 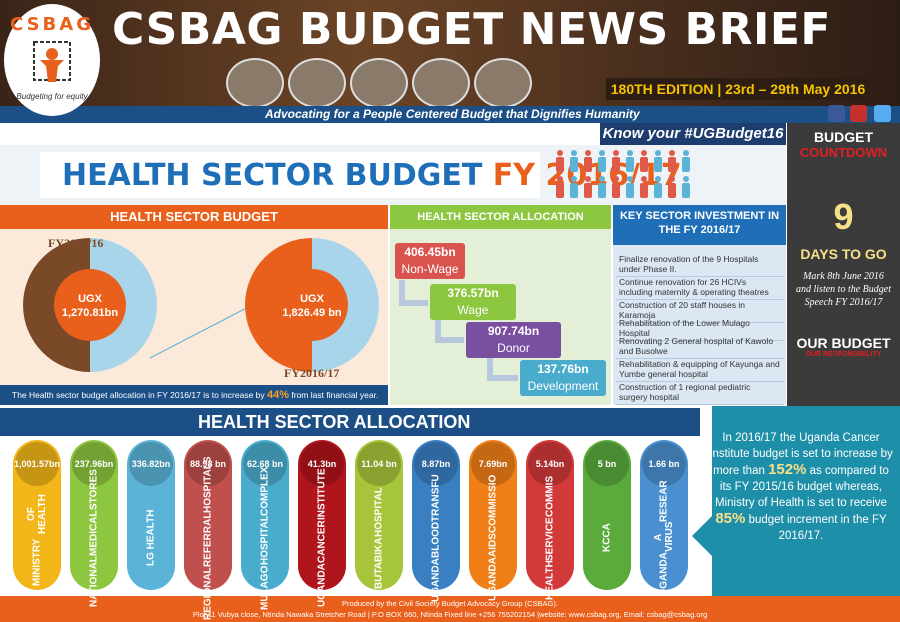 What do you see at coordinates (513, 331) in the screenshot?
I see `allocation-amount: 907.74bn` at bounding box center [513, 331].